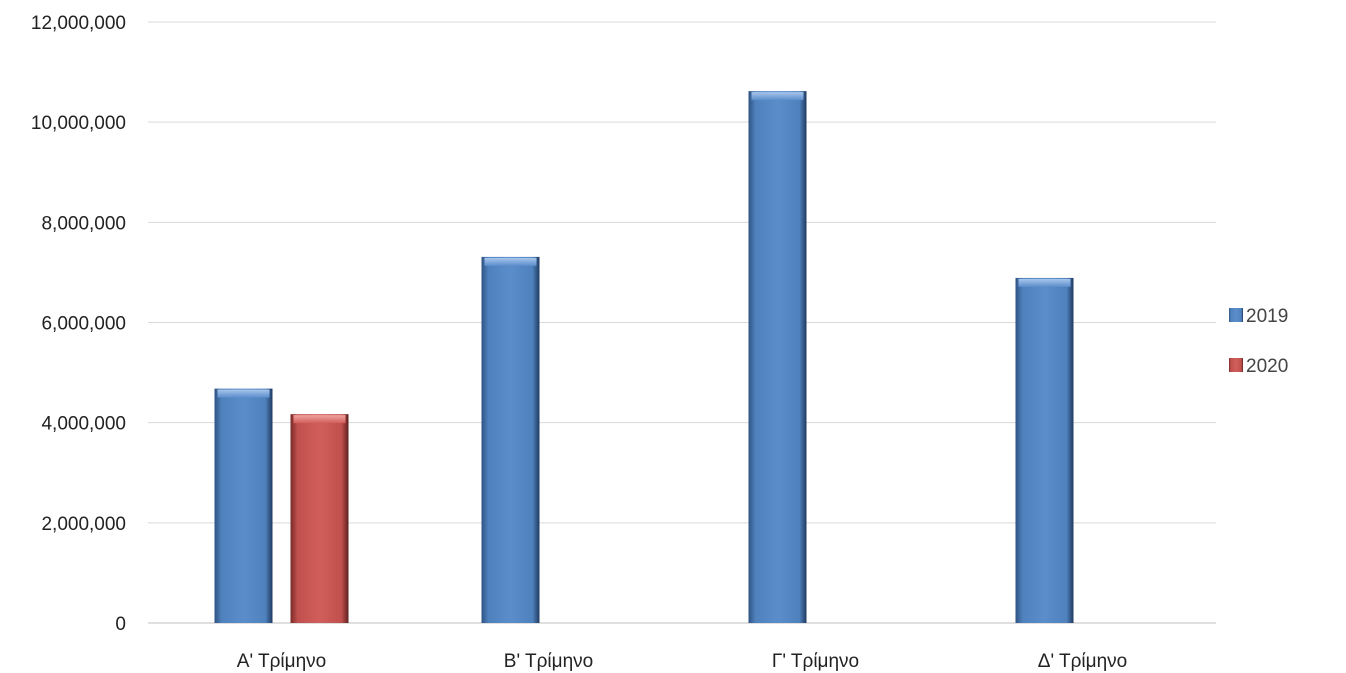  What do you see at coordinates (1082, 661) in the screenshot?
I see `x-category-label: Δ' Τρίμηνο` at bounding box center [1082, 661].